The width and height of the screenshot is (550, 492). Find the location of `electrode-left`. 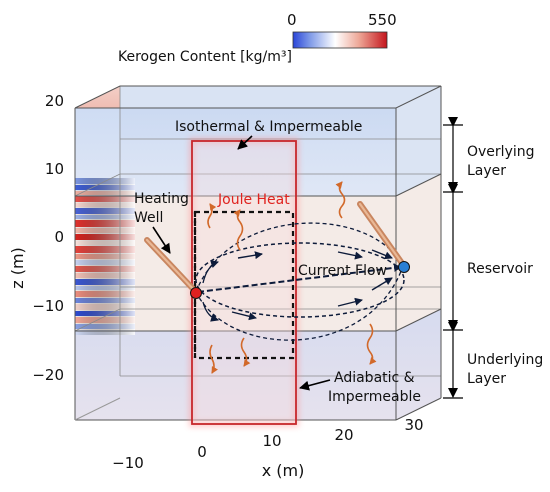

electrode-left is located at coordinates (196, 293).